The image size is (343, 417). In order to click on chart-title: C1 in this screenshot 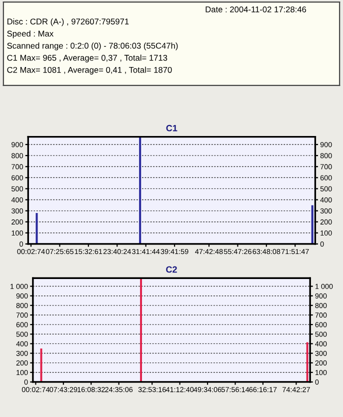, I will do `click(172, 128)`.